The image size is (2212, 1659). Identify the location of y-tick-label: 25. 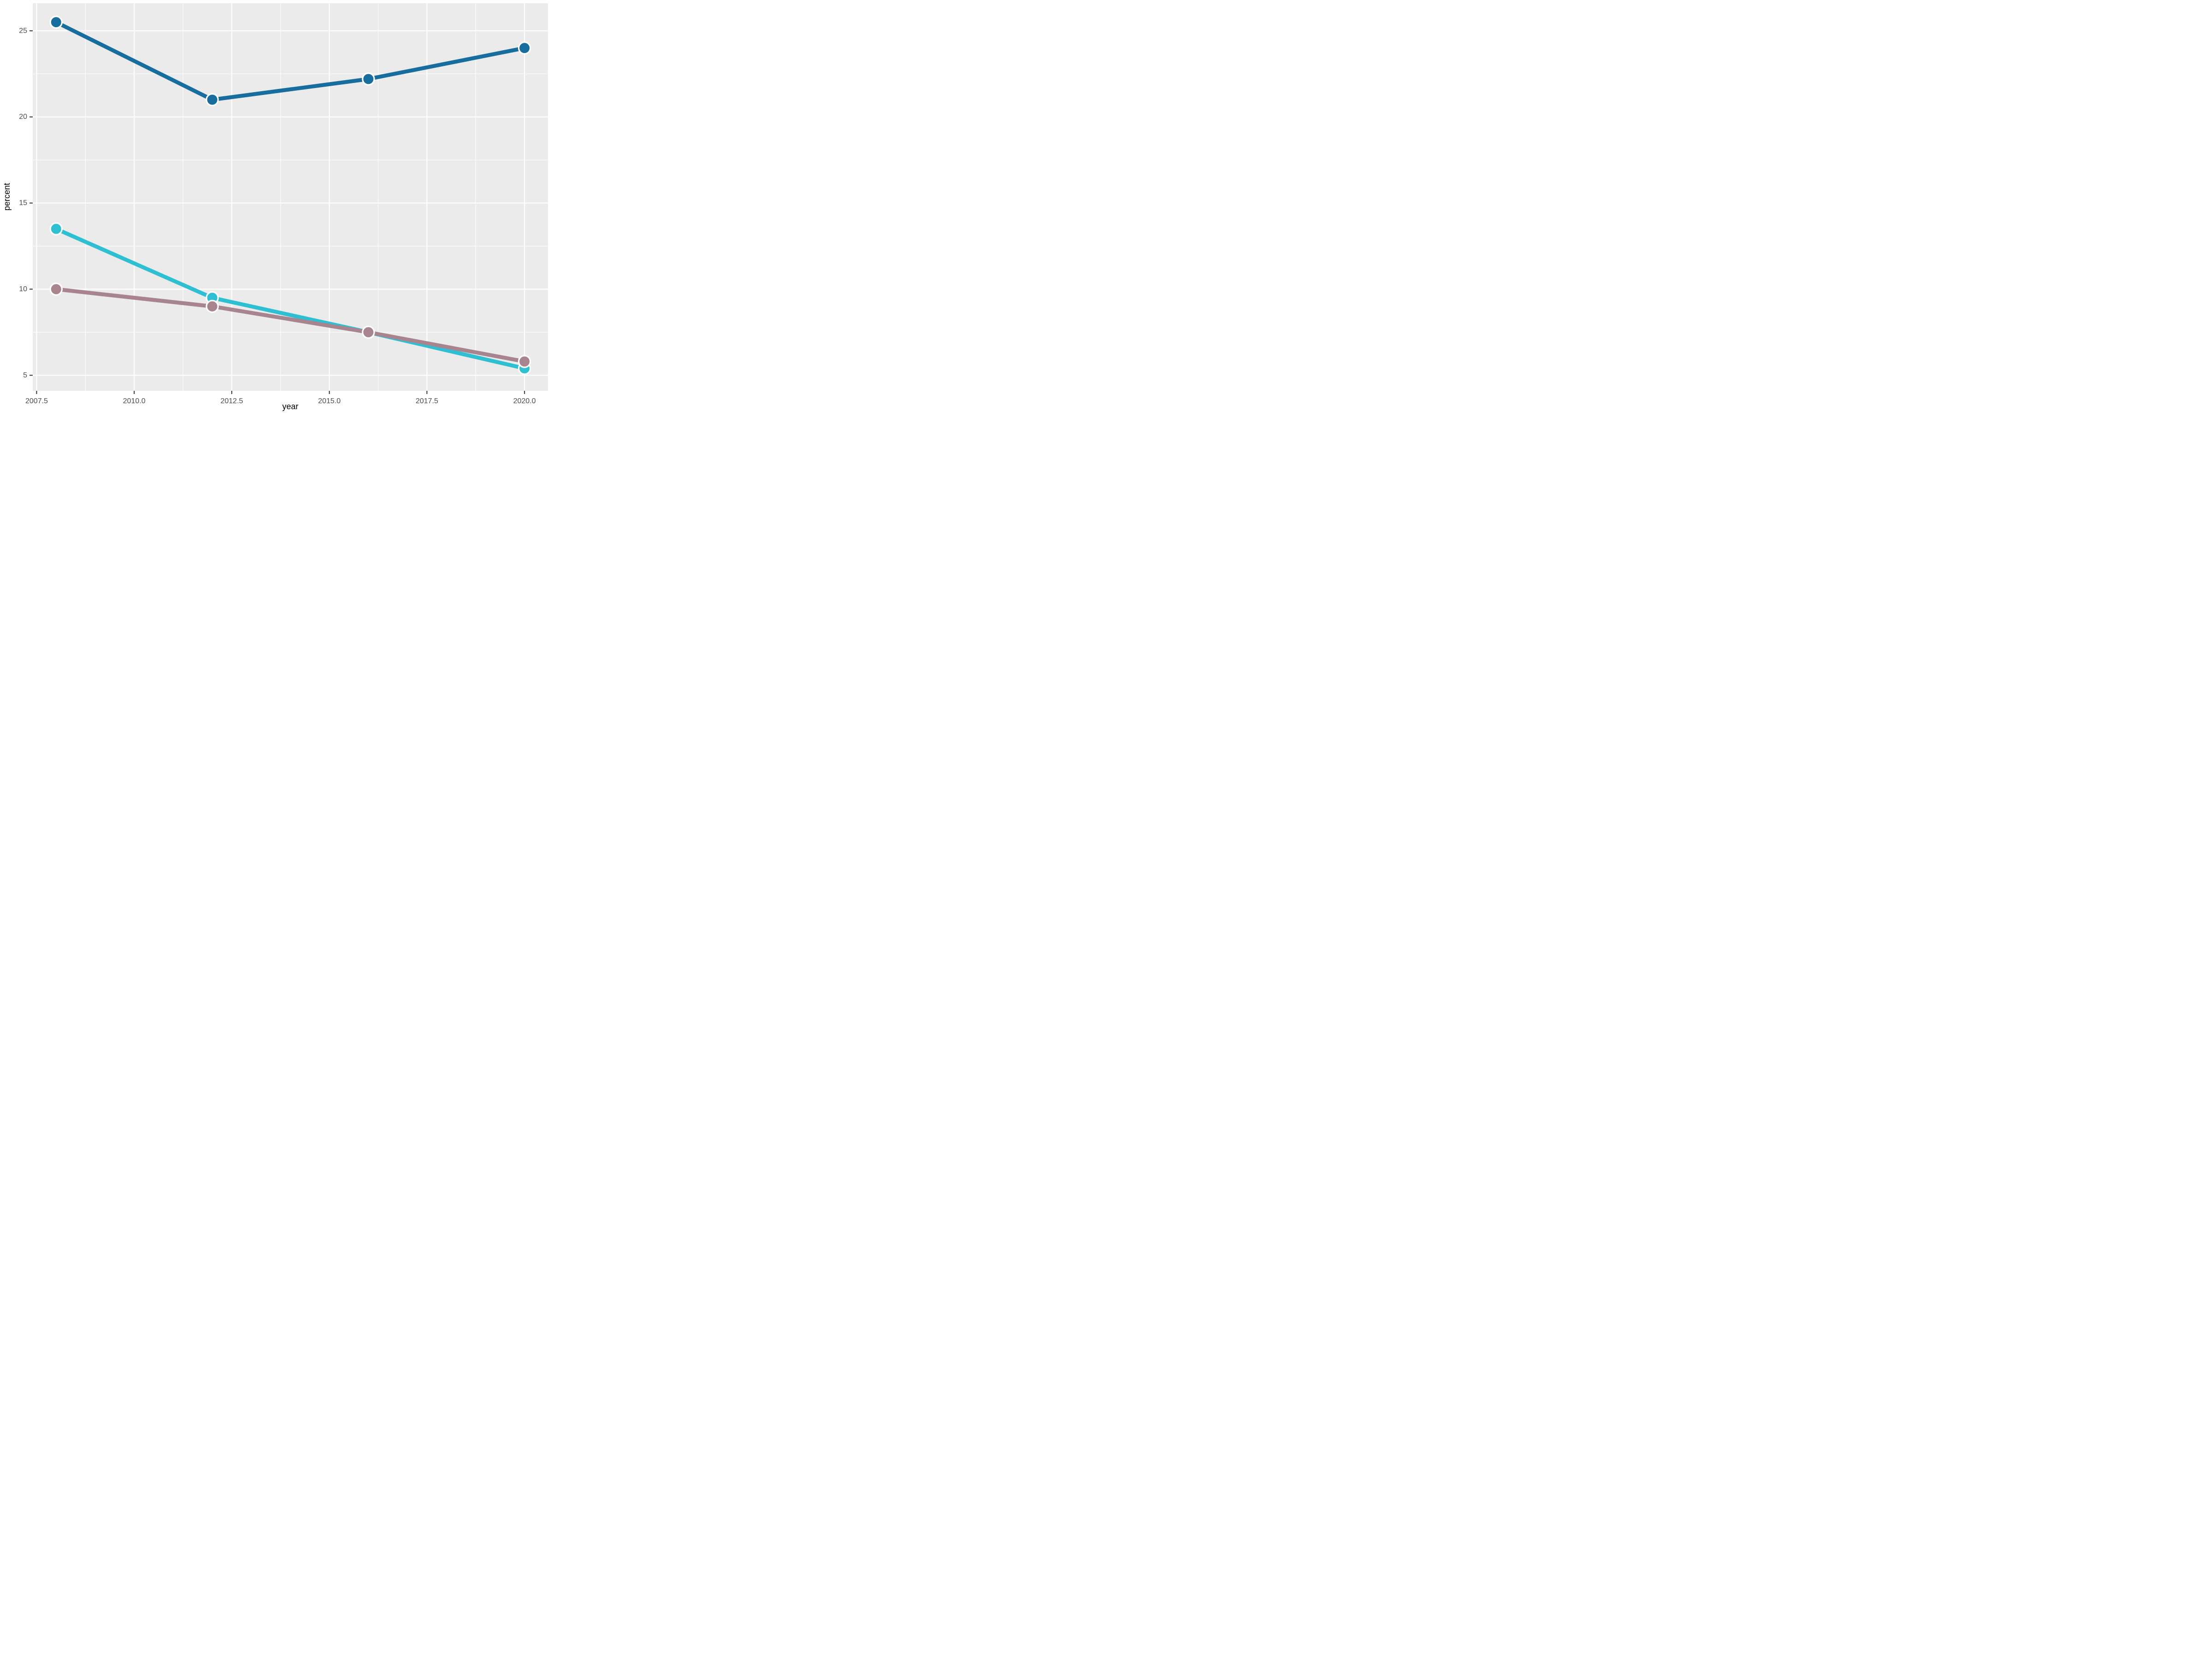
(23, 31).